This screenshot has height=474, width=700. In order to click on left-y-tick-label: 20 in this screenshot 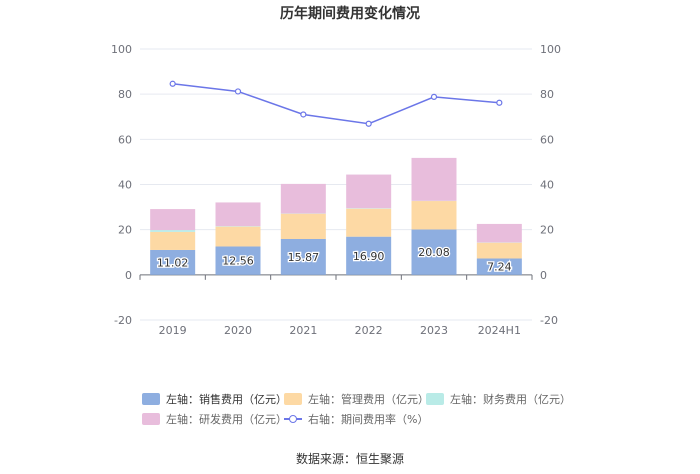, I will do `click(125, 230)`.